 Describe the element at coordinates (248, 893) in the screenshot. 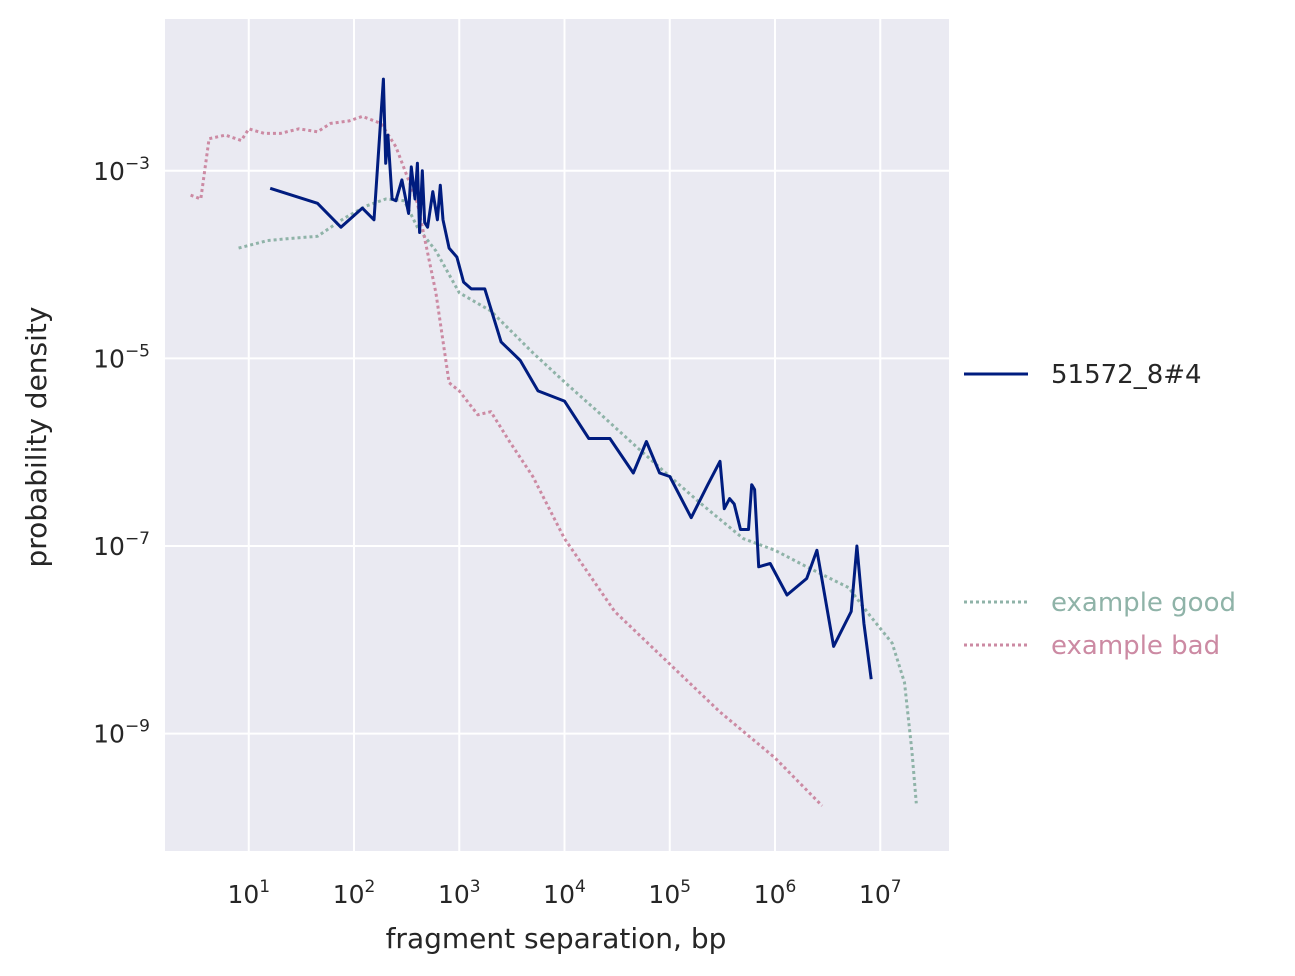

I see `x-tick-label: 101` at that location.